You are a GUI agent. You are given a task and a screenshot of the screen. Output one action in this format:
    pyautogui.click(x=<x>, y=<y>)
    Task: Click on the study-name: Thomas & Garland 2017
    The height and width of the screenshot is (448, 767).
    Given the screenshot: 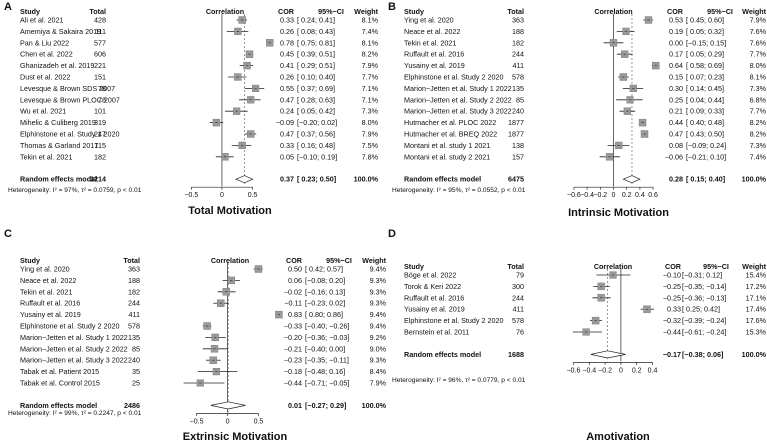 What is the action you would take?
    pyautogui.click(x=59, y=145)
    